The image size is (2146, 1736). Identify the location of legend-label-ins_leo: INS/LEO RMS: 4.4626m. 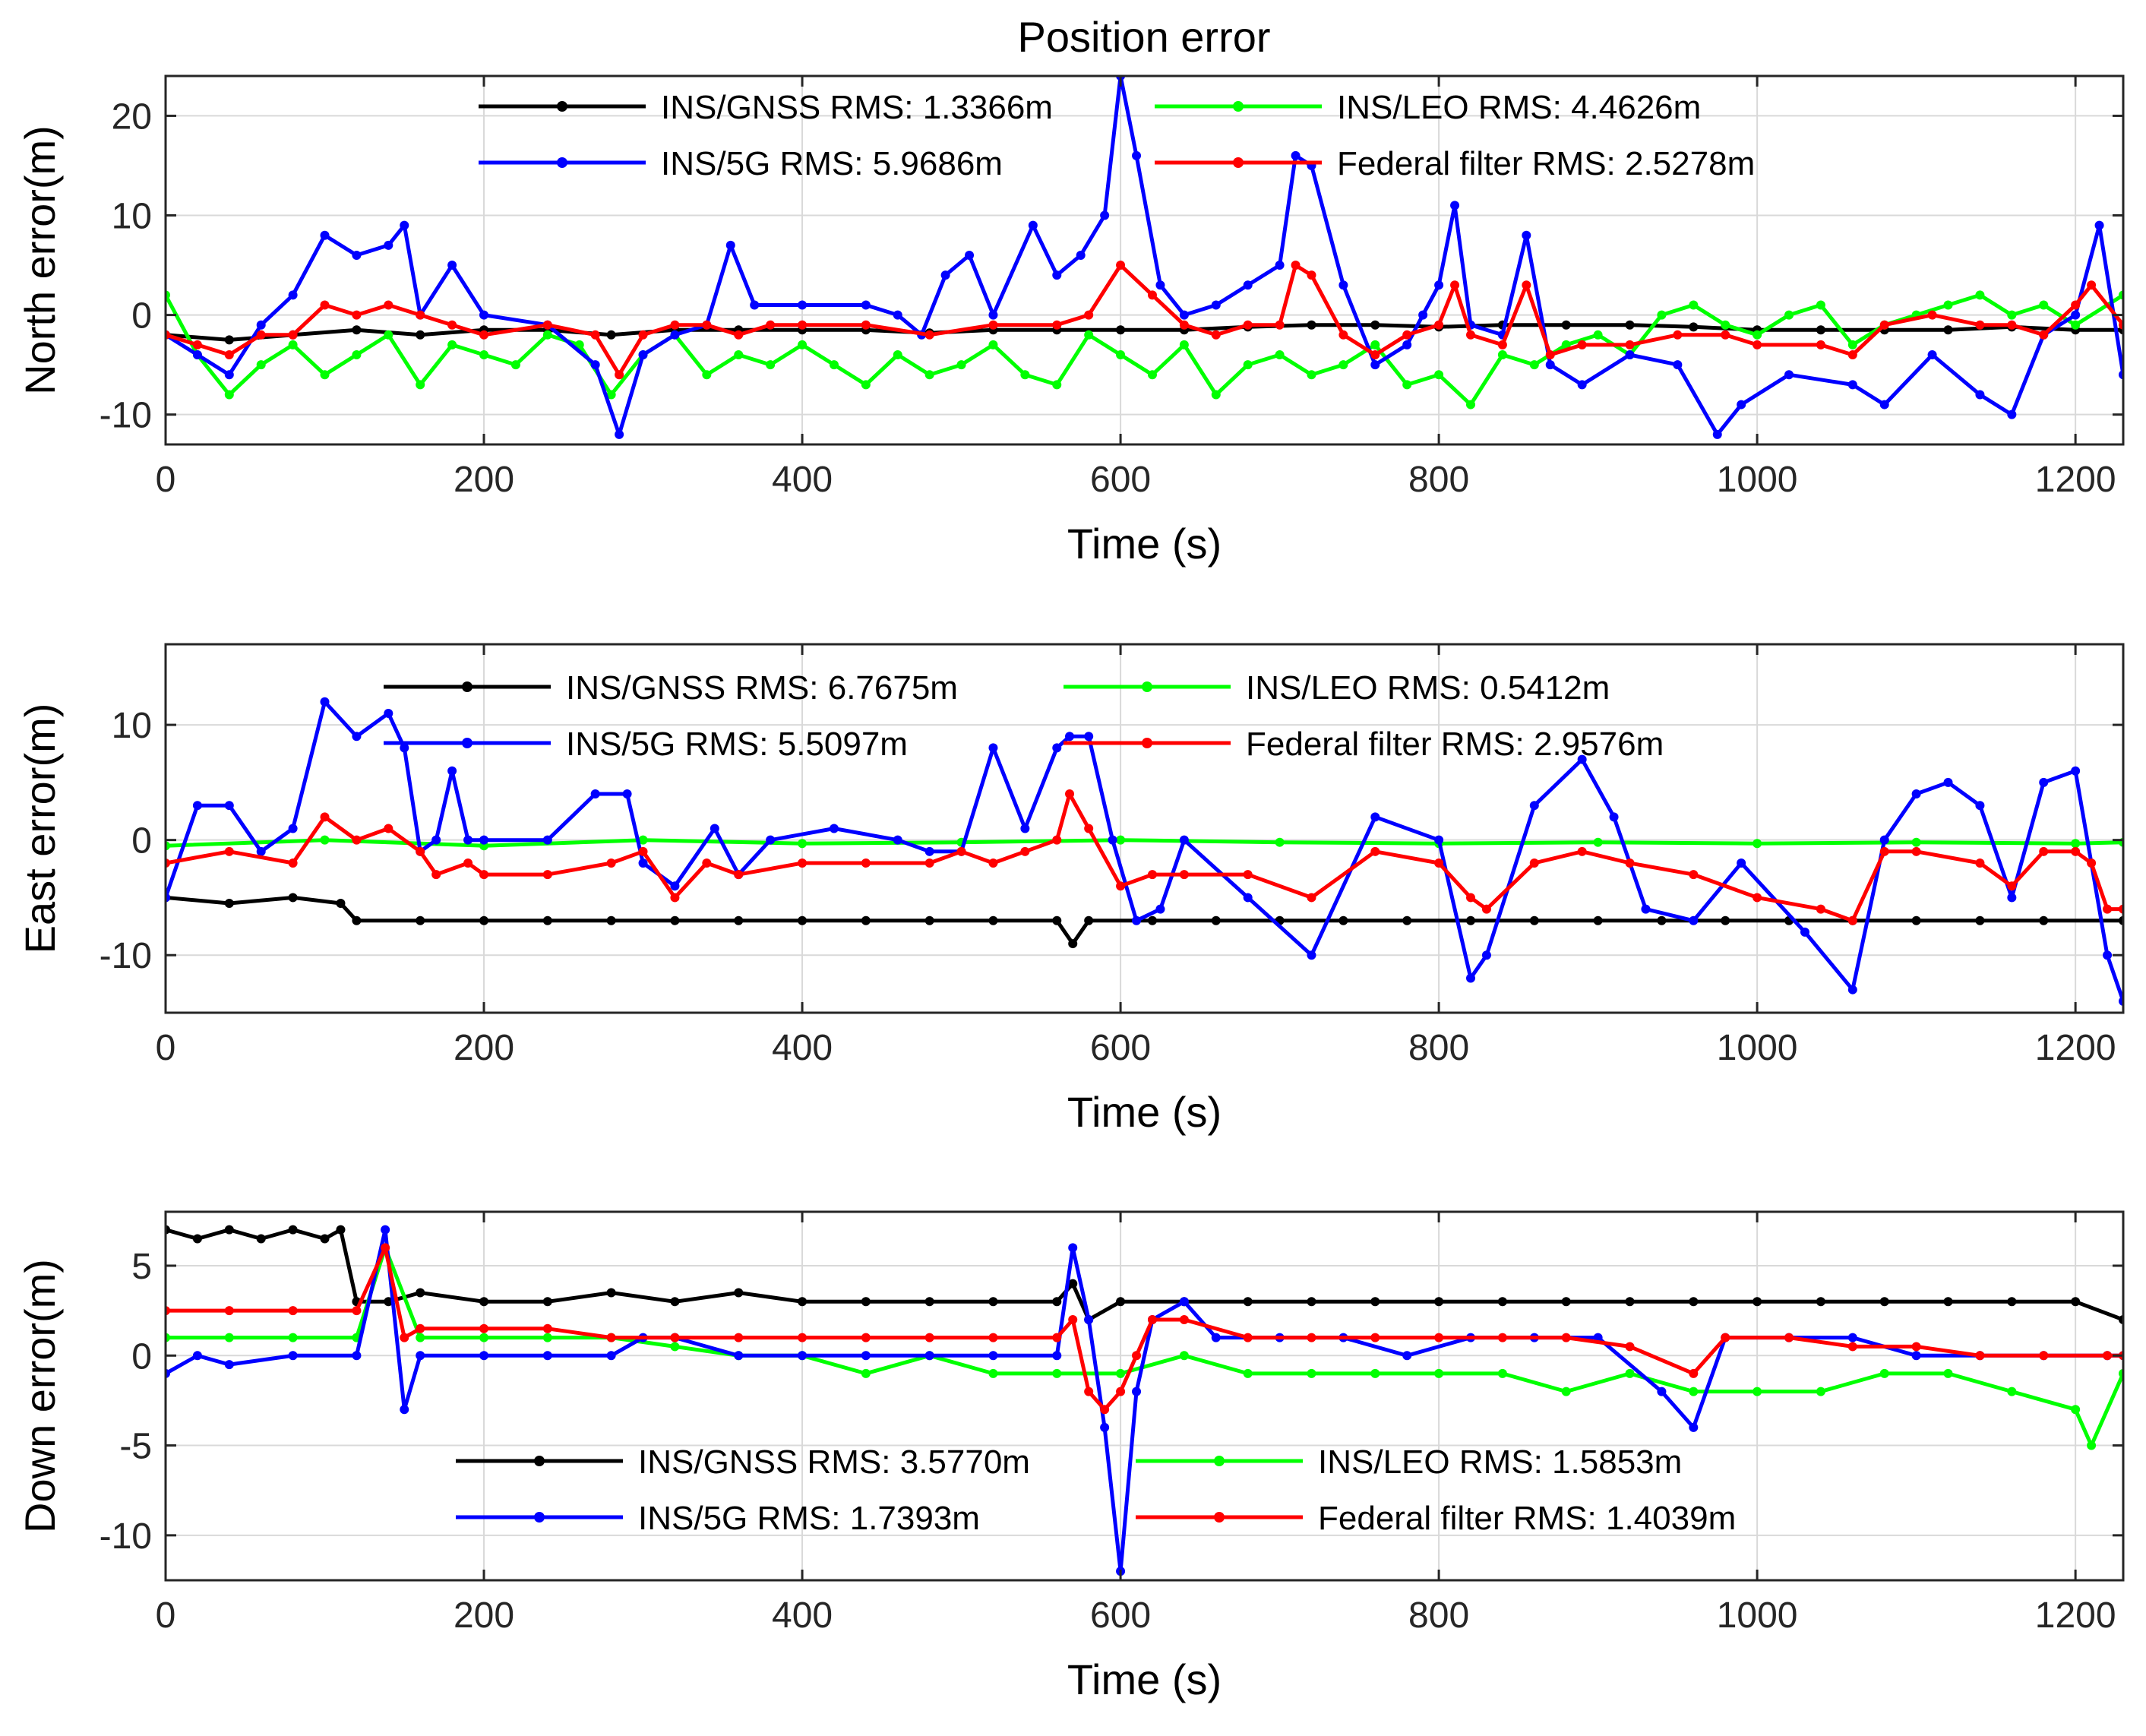
(1519, 107).